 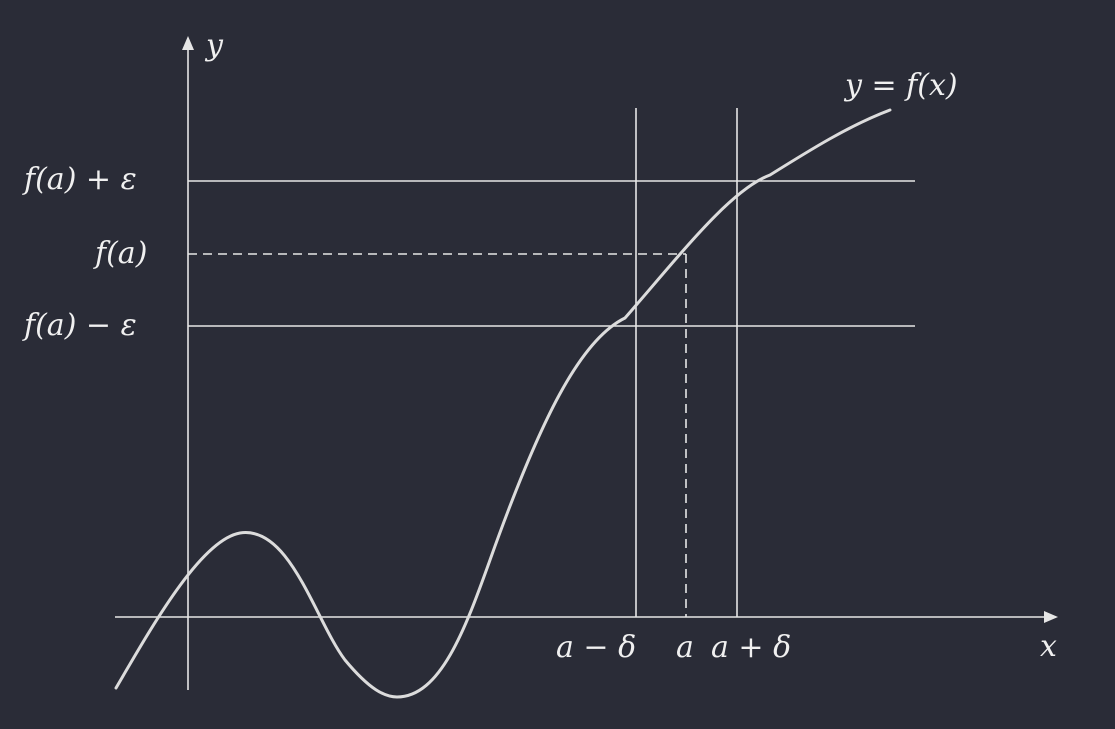 I want to click on a-plus-delta-label: a + δ, so click(x=751, y=647).